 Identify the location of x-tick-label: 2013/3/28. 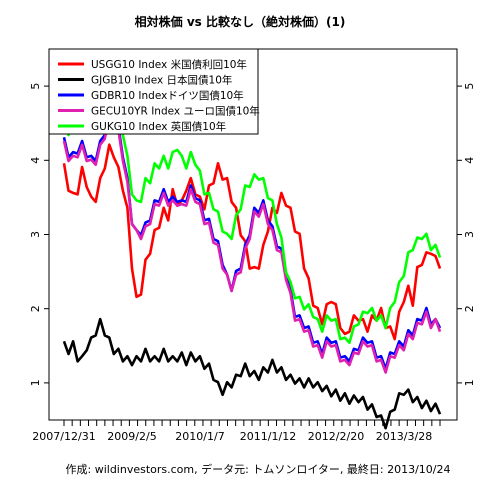
(404, 436).